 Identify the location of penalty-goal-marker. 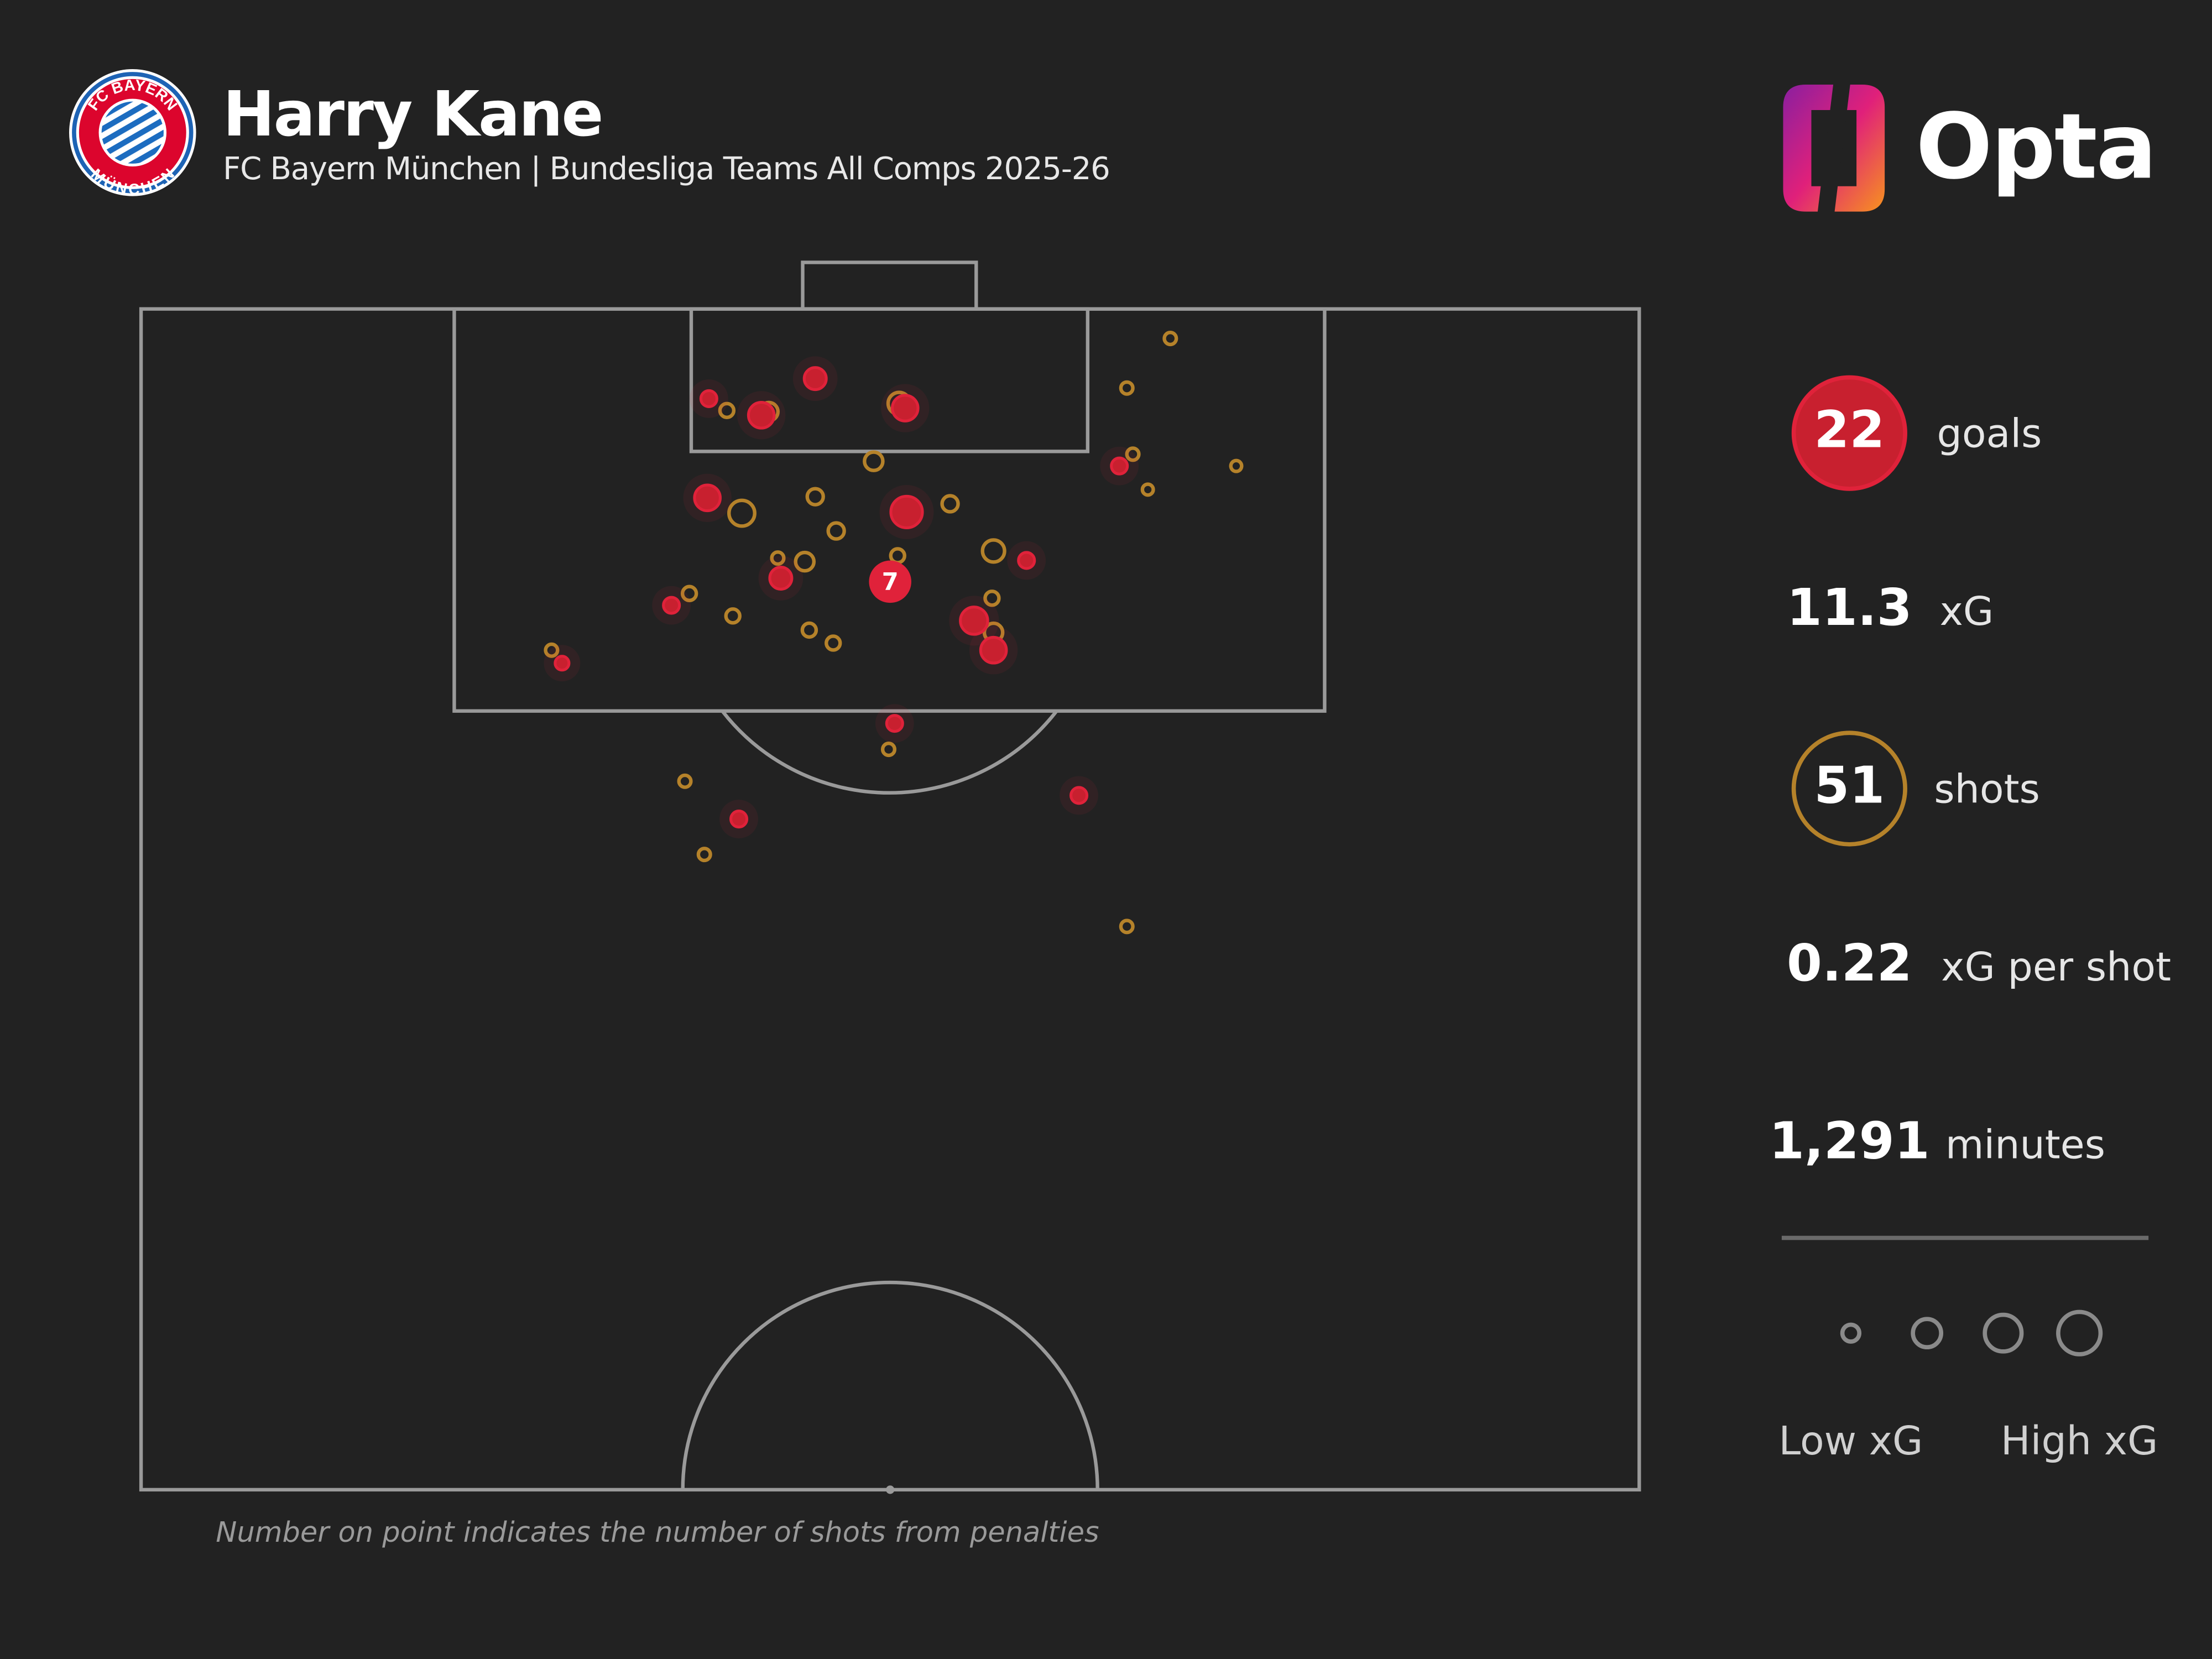
(890, 581).